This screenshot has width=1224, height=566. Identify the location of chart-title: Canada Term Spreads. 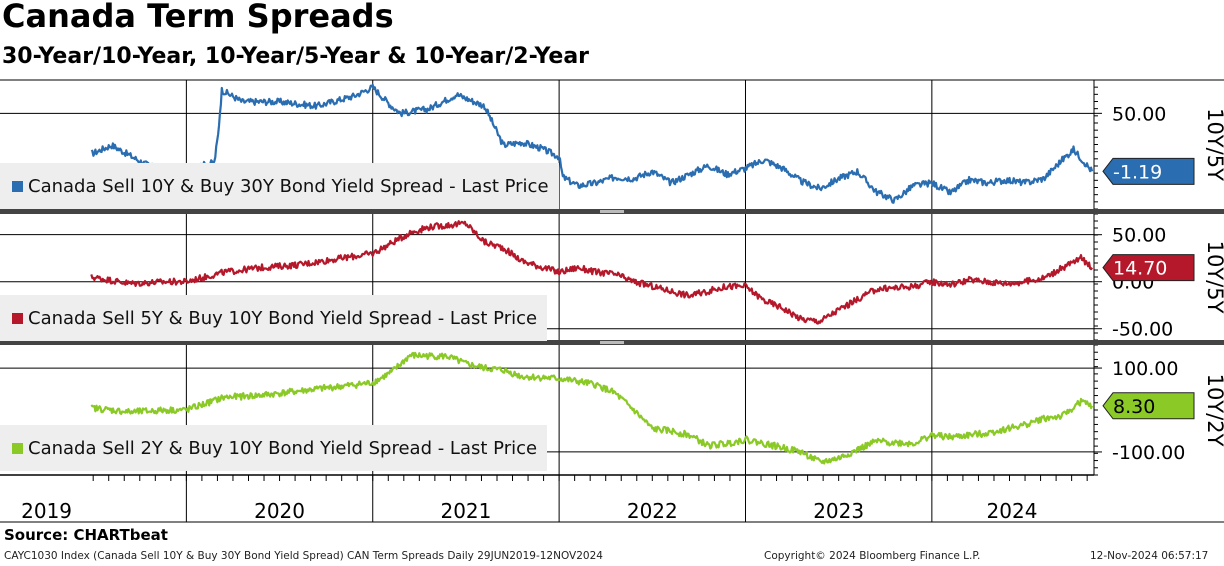
(198, 17).